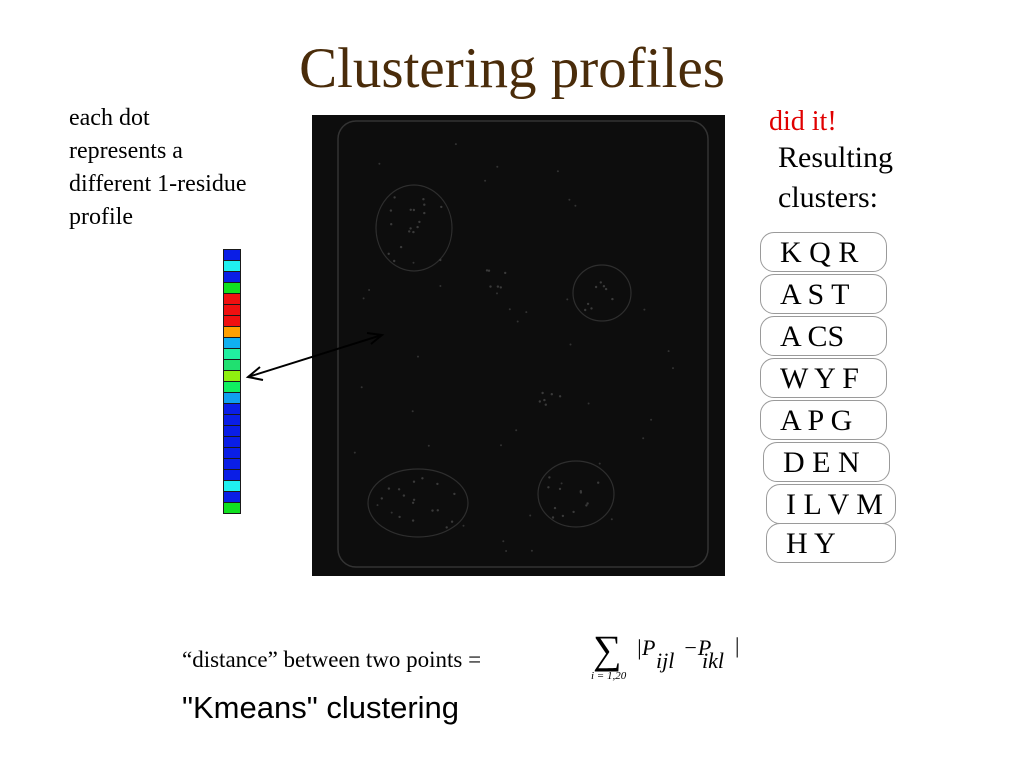  What do you see at coordinates (826, 462) in the screenshot?
I see `cluster-box: D E N` at bounding box center [826, 462].